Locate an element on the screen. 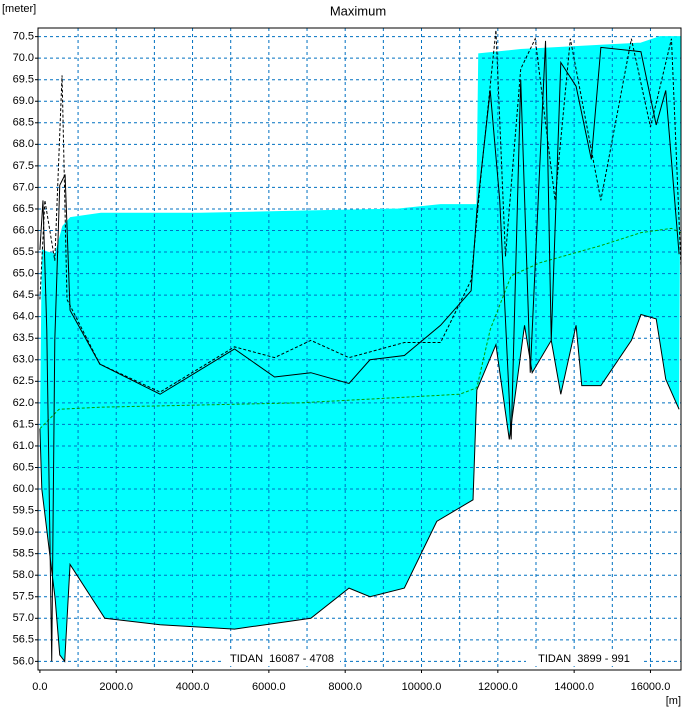  y-tick-label: 63.0 is located at coordinates (23, 360).